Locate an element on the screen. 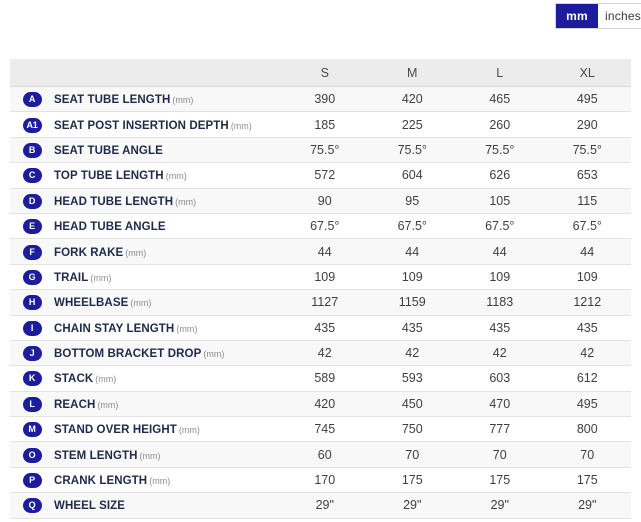 This screenshot has width=641, height=522. table-row: D HEAD TUBE LENGTH (mm) 90 95 105 115 is located at coordinates (320, 201).